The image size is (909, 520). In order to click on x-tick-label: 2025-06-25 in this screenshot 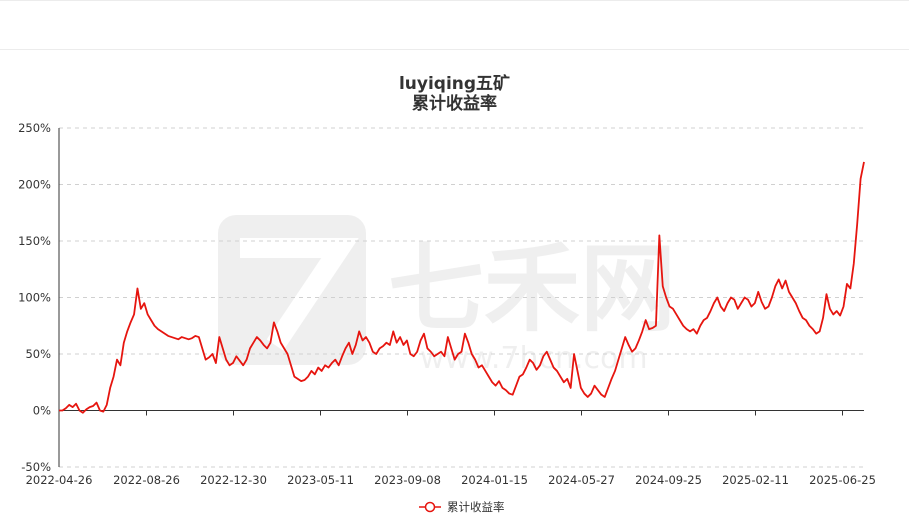, I will do `click(842, 480)`.